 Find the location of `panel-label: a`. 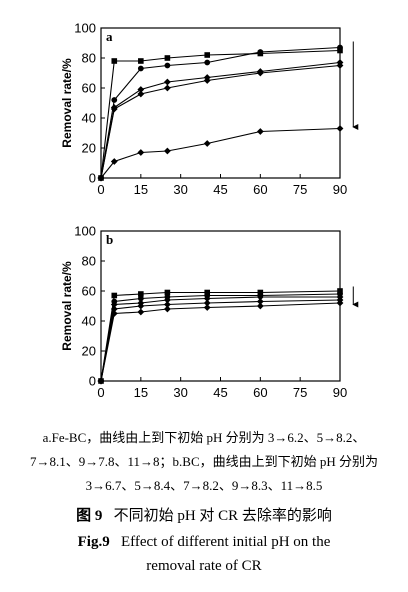

panel-label: a is located at coordinates (109, 36).